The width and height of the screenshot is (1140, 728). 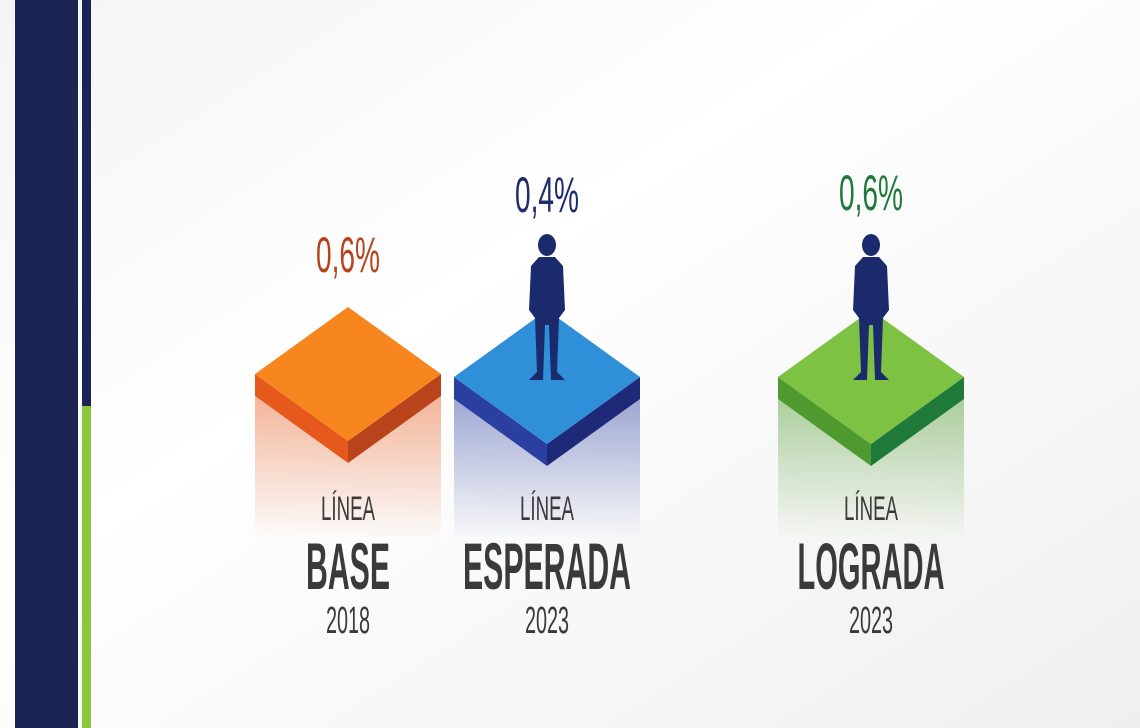 What do you see at coordinates (547, 566) in the screenshot?
I see `item-line2: ESPERADA` at bounding box center [547, 566].